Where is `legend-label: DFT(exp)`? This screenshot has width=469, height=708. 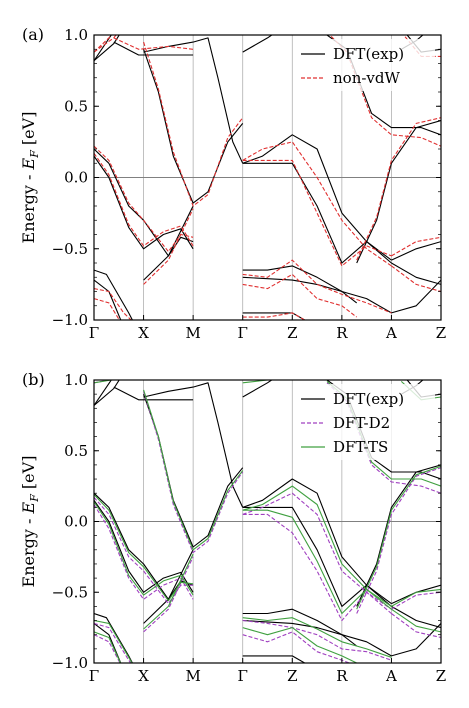
legend-label: DFT(exp) is located at coordinates (368, 54).